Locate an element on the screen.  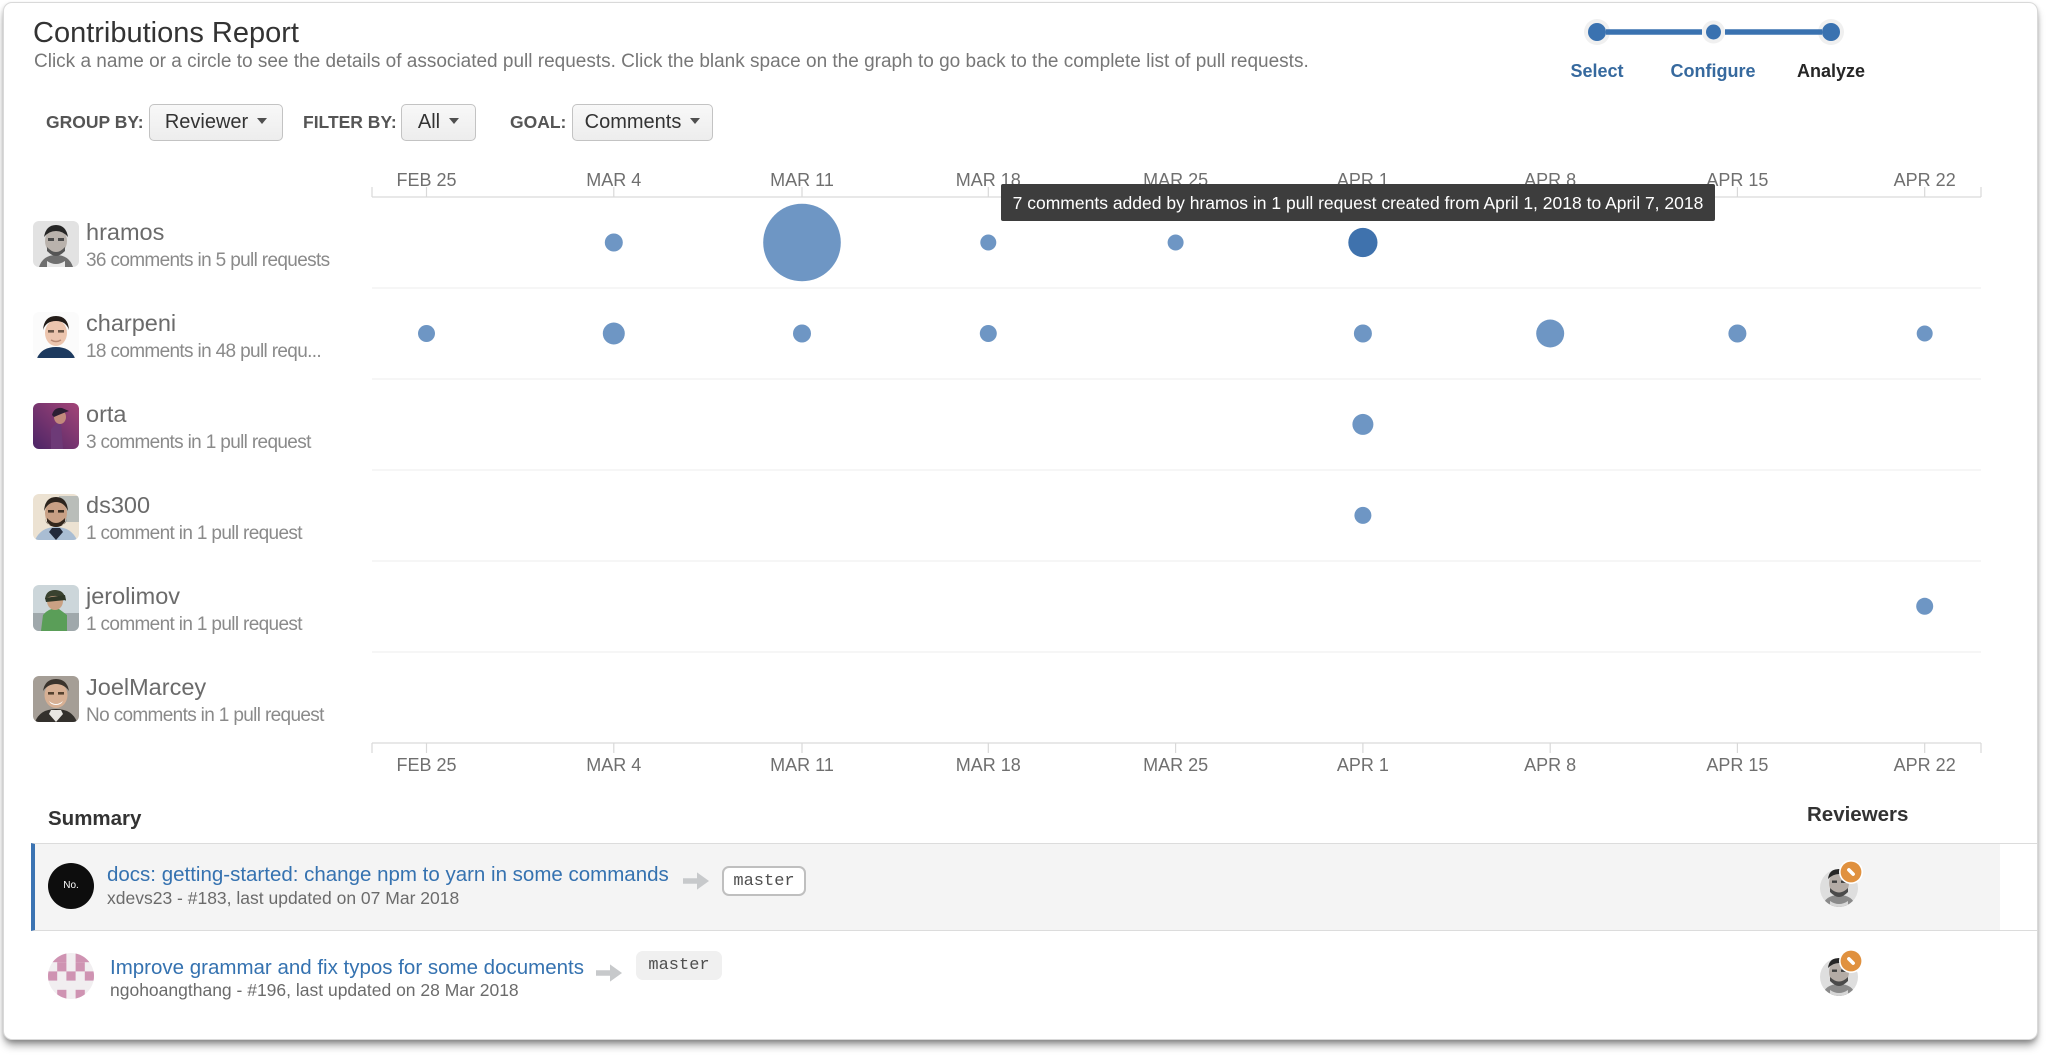
svg-text: APR 8 is located at coordinates (1550, 765).